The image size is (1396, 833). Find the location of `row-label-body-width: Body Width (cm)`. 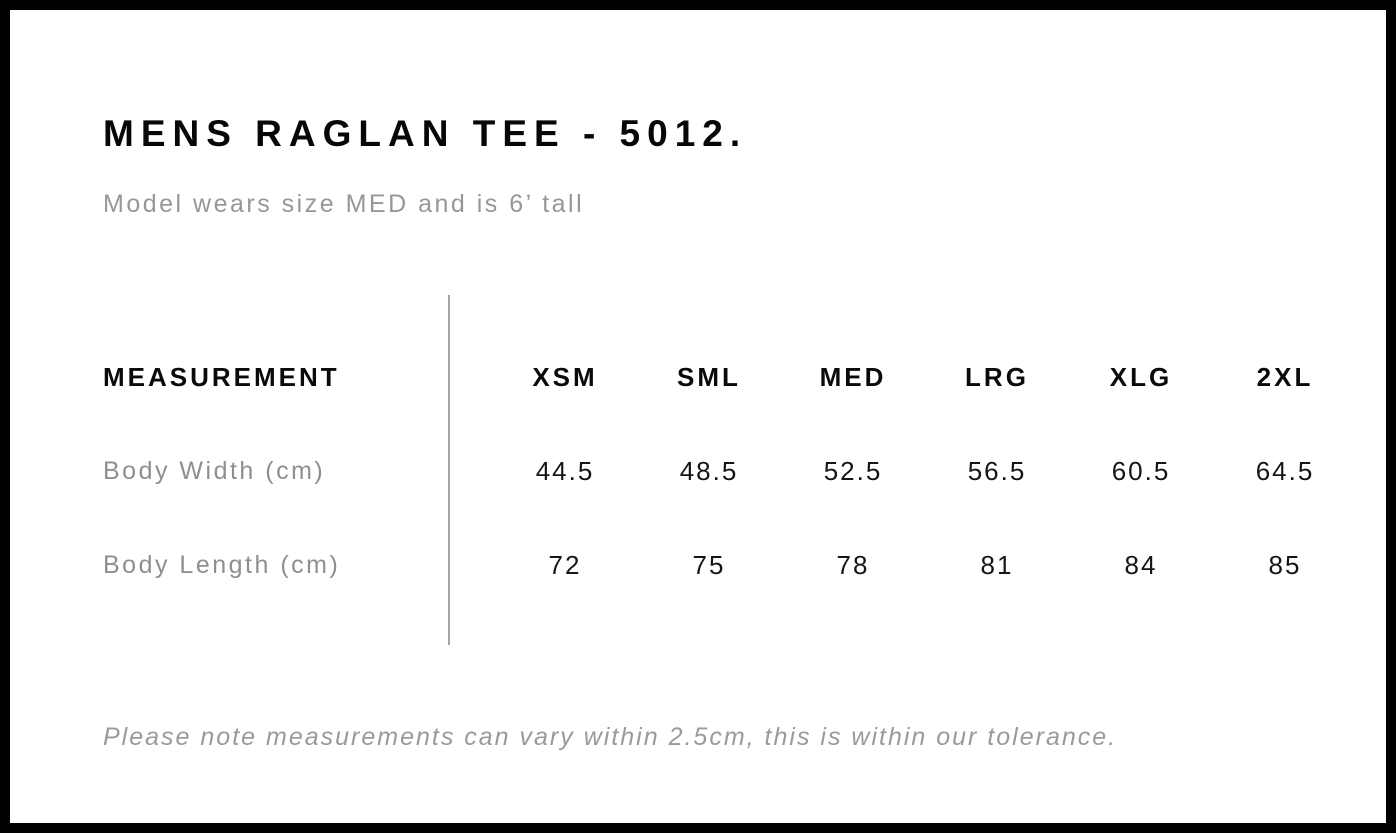

row-label-body-width: Body Width (cm) is located at coordinates (214, 470).